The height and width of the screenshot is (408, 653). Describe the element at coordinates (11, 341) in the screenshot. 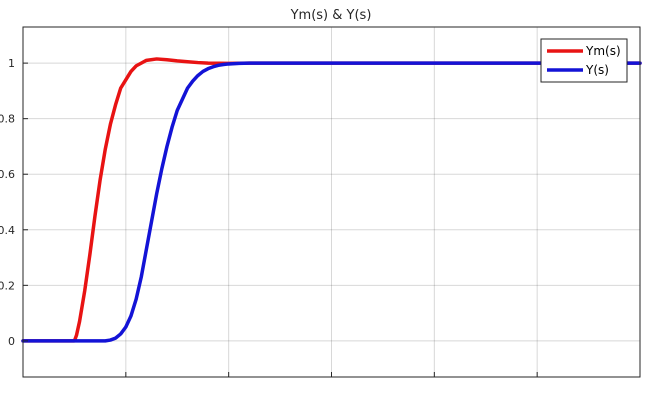

I see `y-tick-label: 0` at that location.